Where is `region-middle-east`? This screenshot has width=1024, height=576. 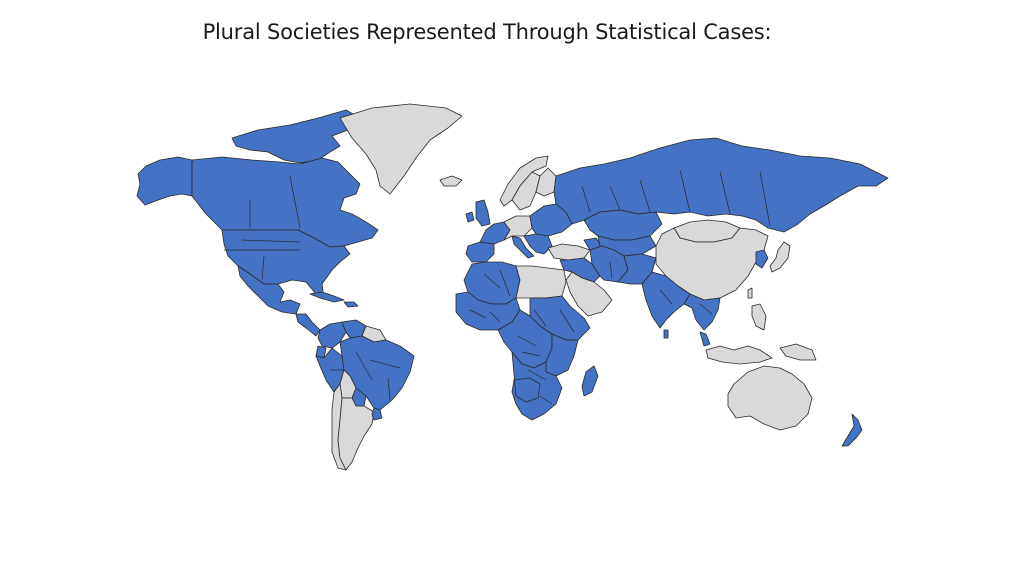 region-middle-east is located at coordinates (580, 270).